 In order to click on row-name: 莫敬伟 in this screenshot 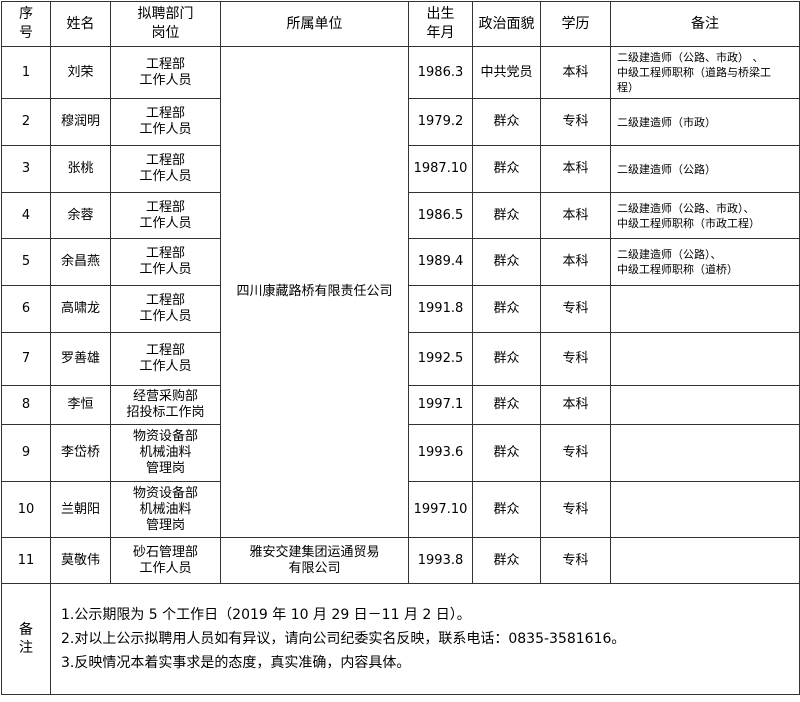, I will do `click(80, 560)`.